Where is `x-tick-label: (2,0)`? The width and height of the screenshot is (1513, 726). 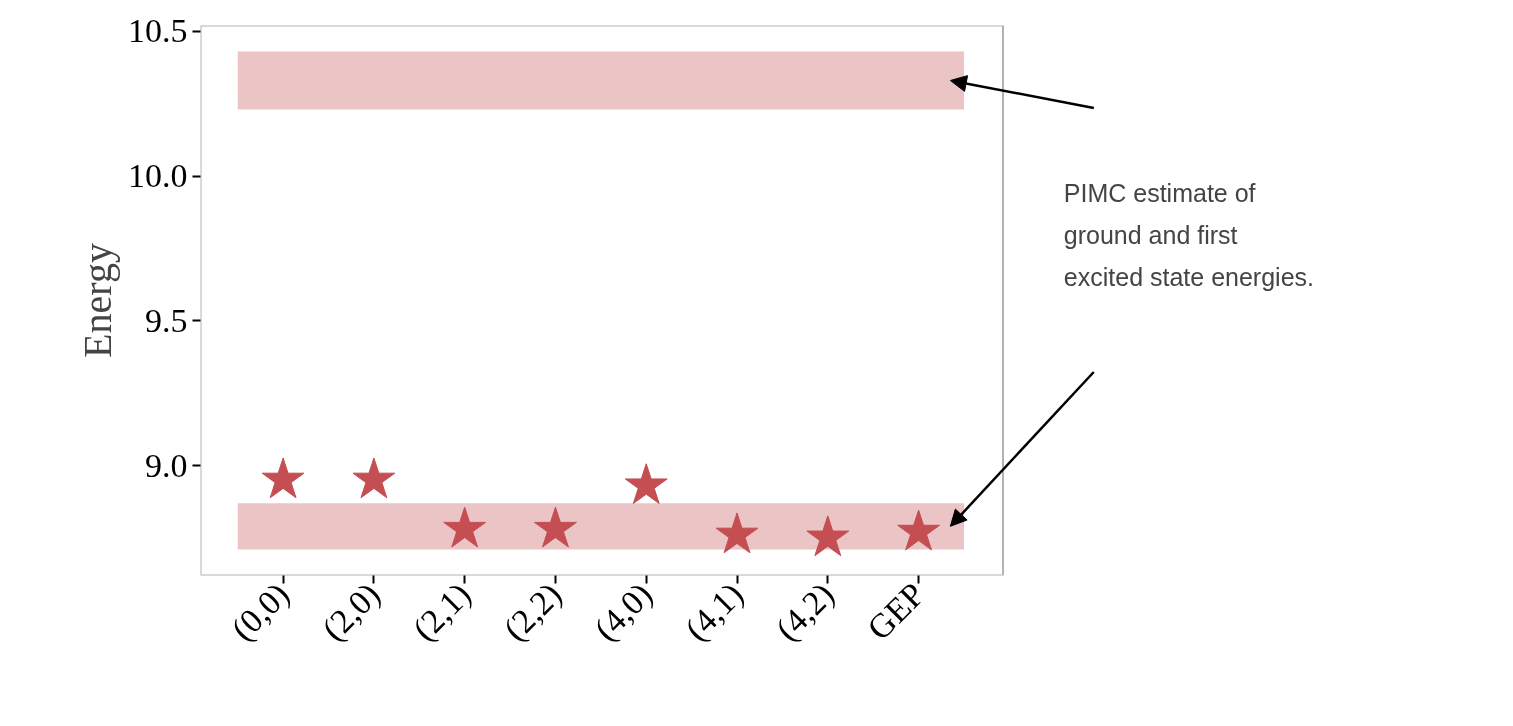 x-tick-label: (2,0) is located at coordinates (351, 612).